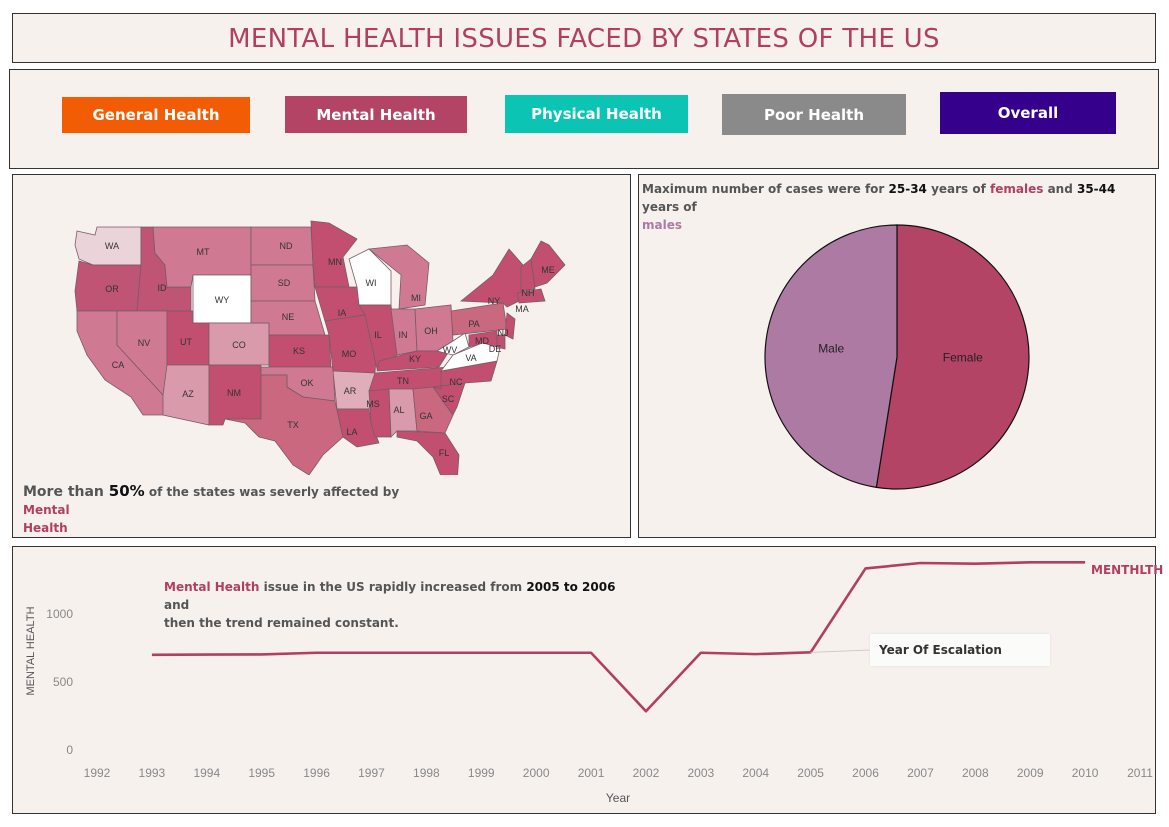  Describe the element at coordinates (591, 773) in the screenshot. I see `x-tick-2001: 2001` at that location.